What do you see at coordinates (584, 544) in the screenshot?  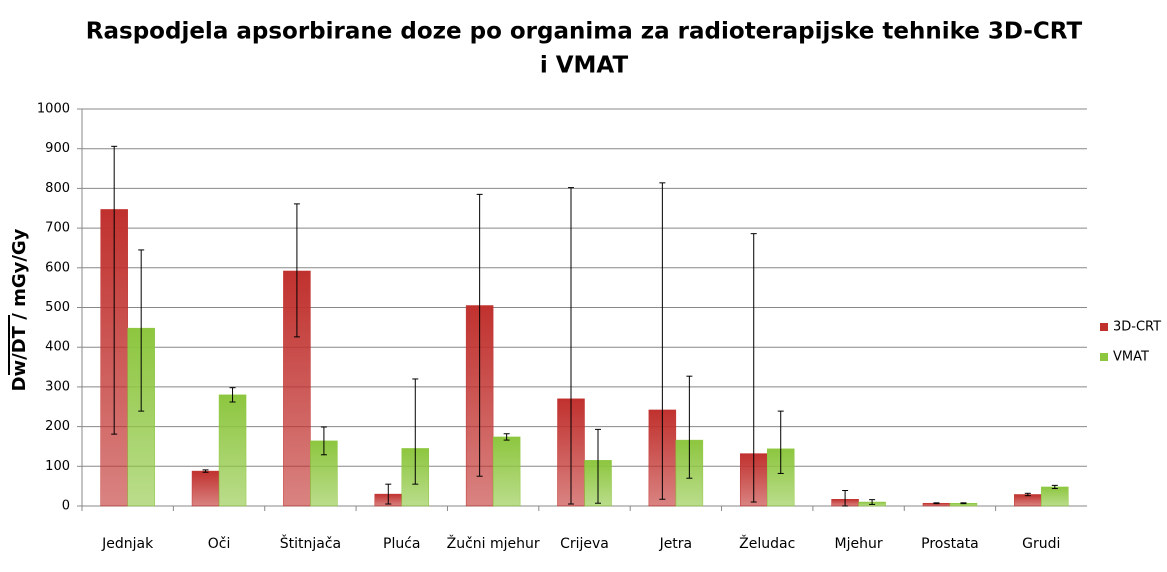 I see `x-tick-label: Crijeva` at bounding box center [584, 544].